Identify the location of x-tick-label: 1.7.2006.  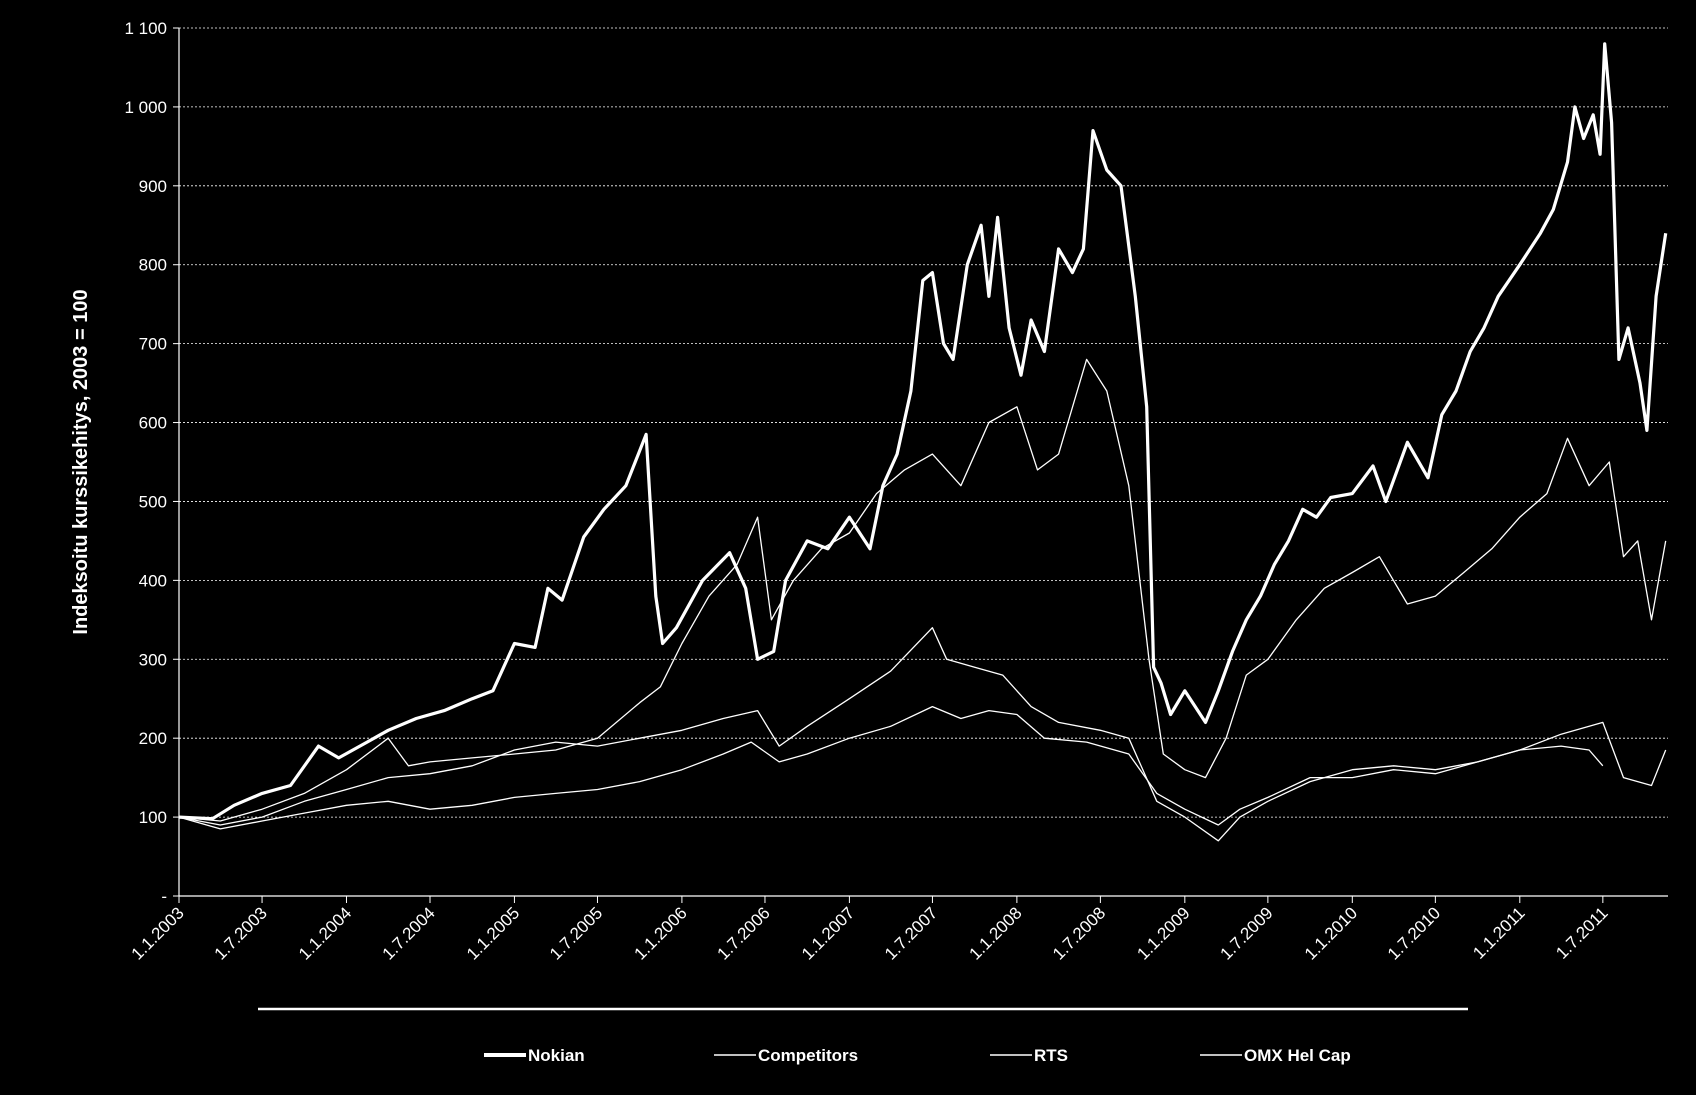
(744, 933).